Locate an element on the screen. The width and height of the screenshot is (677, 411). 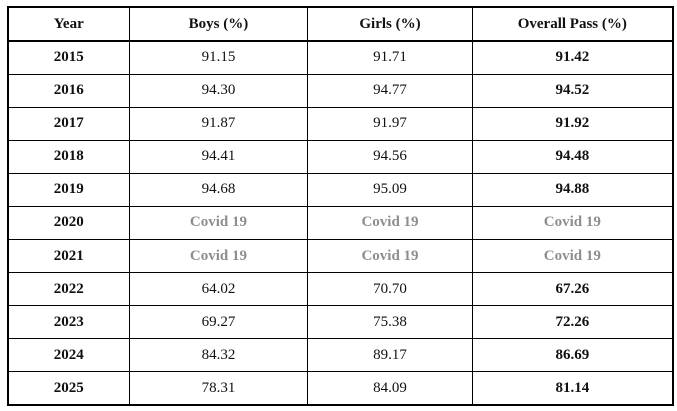
overall-cell: 81.14 is located at coordinates (572, 388).